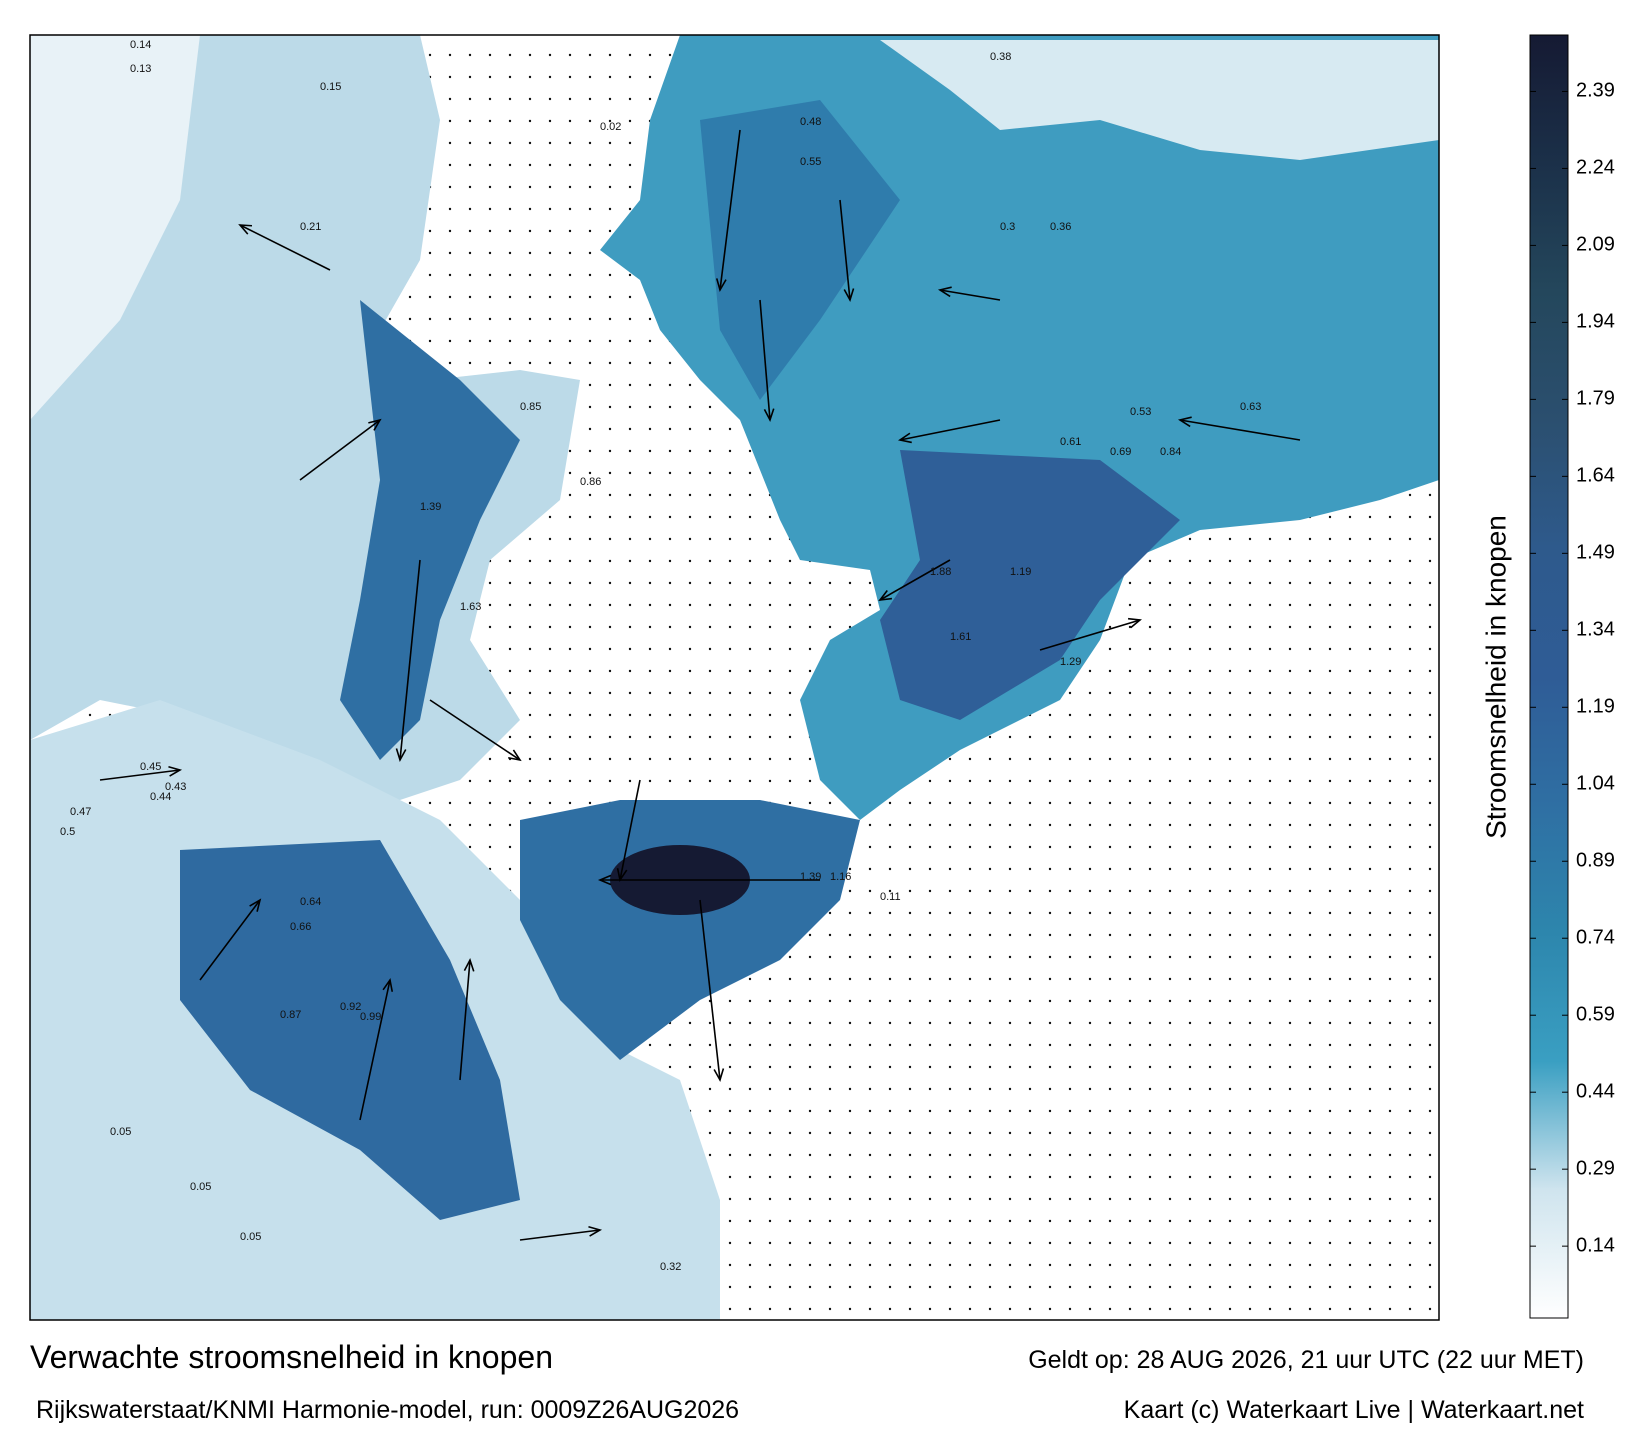  Describe the element at coordinates (67, 832) in the screenshot. I see `speed-label: 0.5` at that location.